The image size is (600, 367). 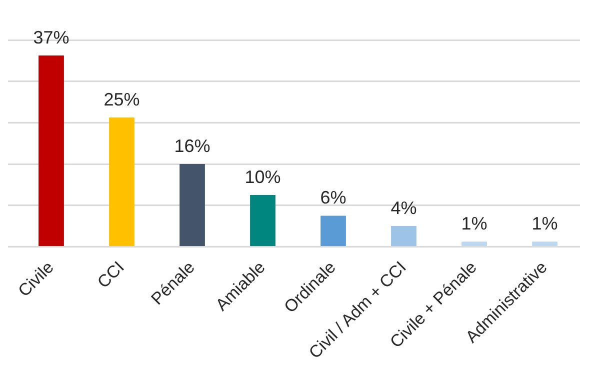 I want to click on data-label: 4%, so click(x=403, y=208).